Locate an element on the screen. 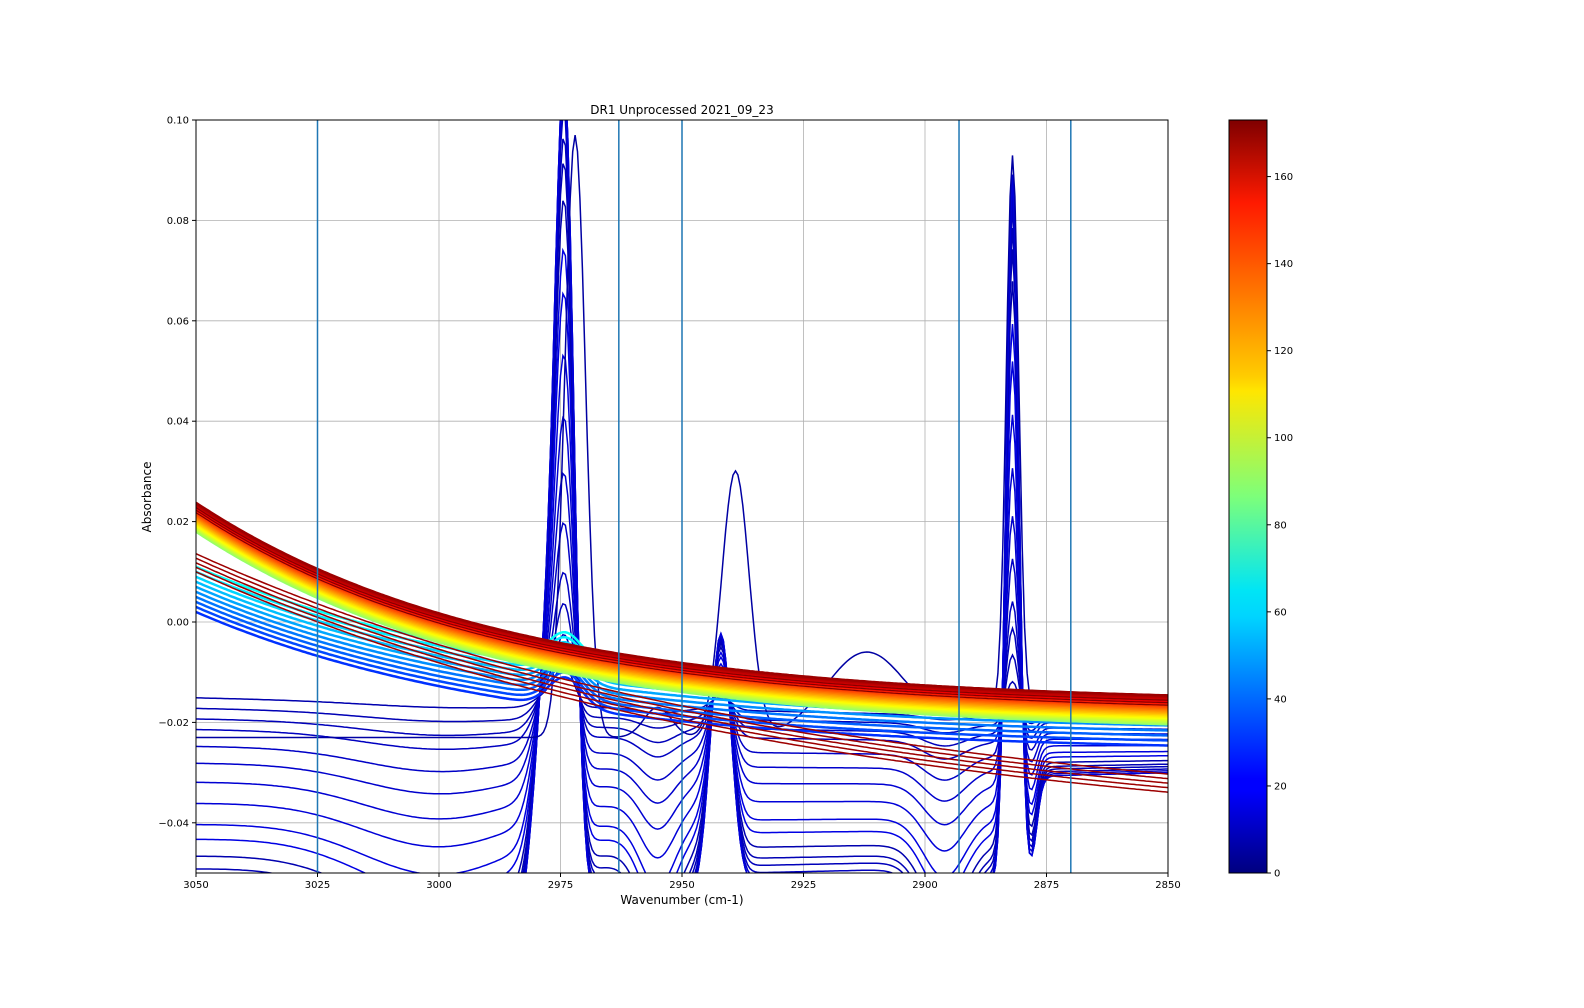 The image size is (1584, 1008). colorbar-tick-label: 60 is located at coordinates (1280, 612).